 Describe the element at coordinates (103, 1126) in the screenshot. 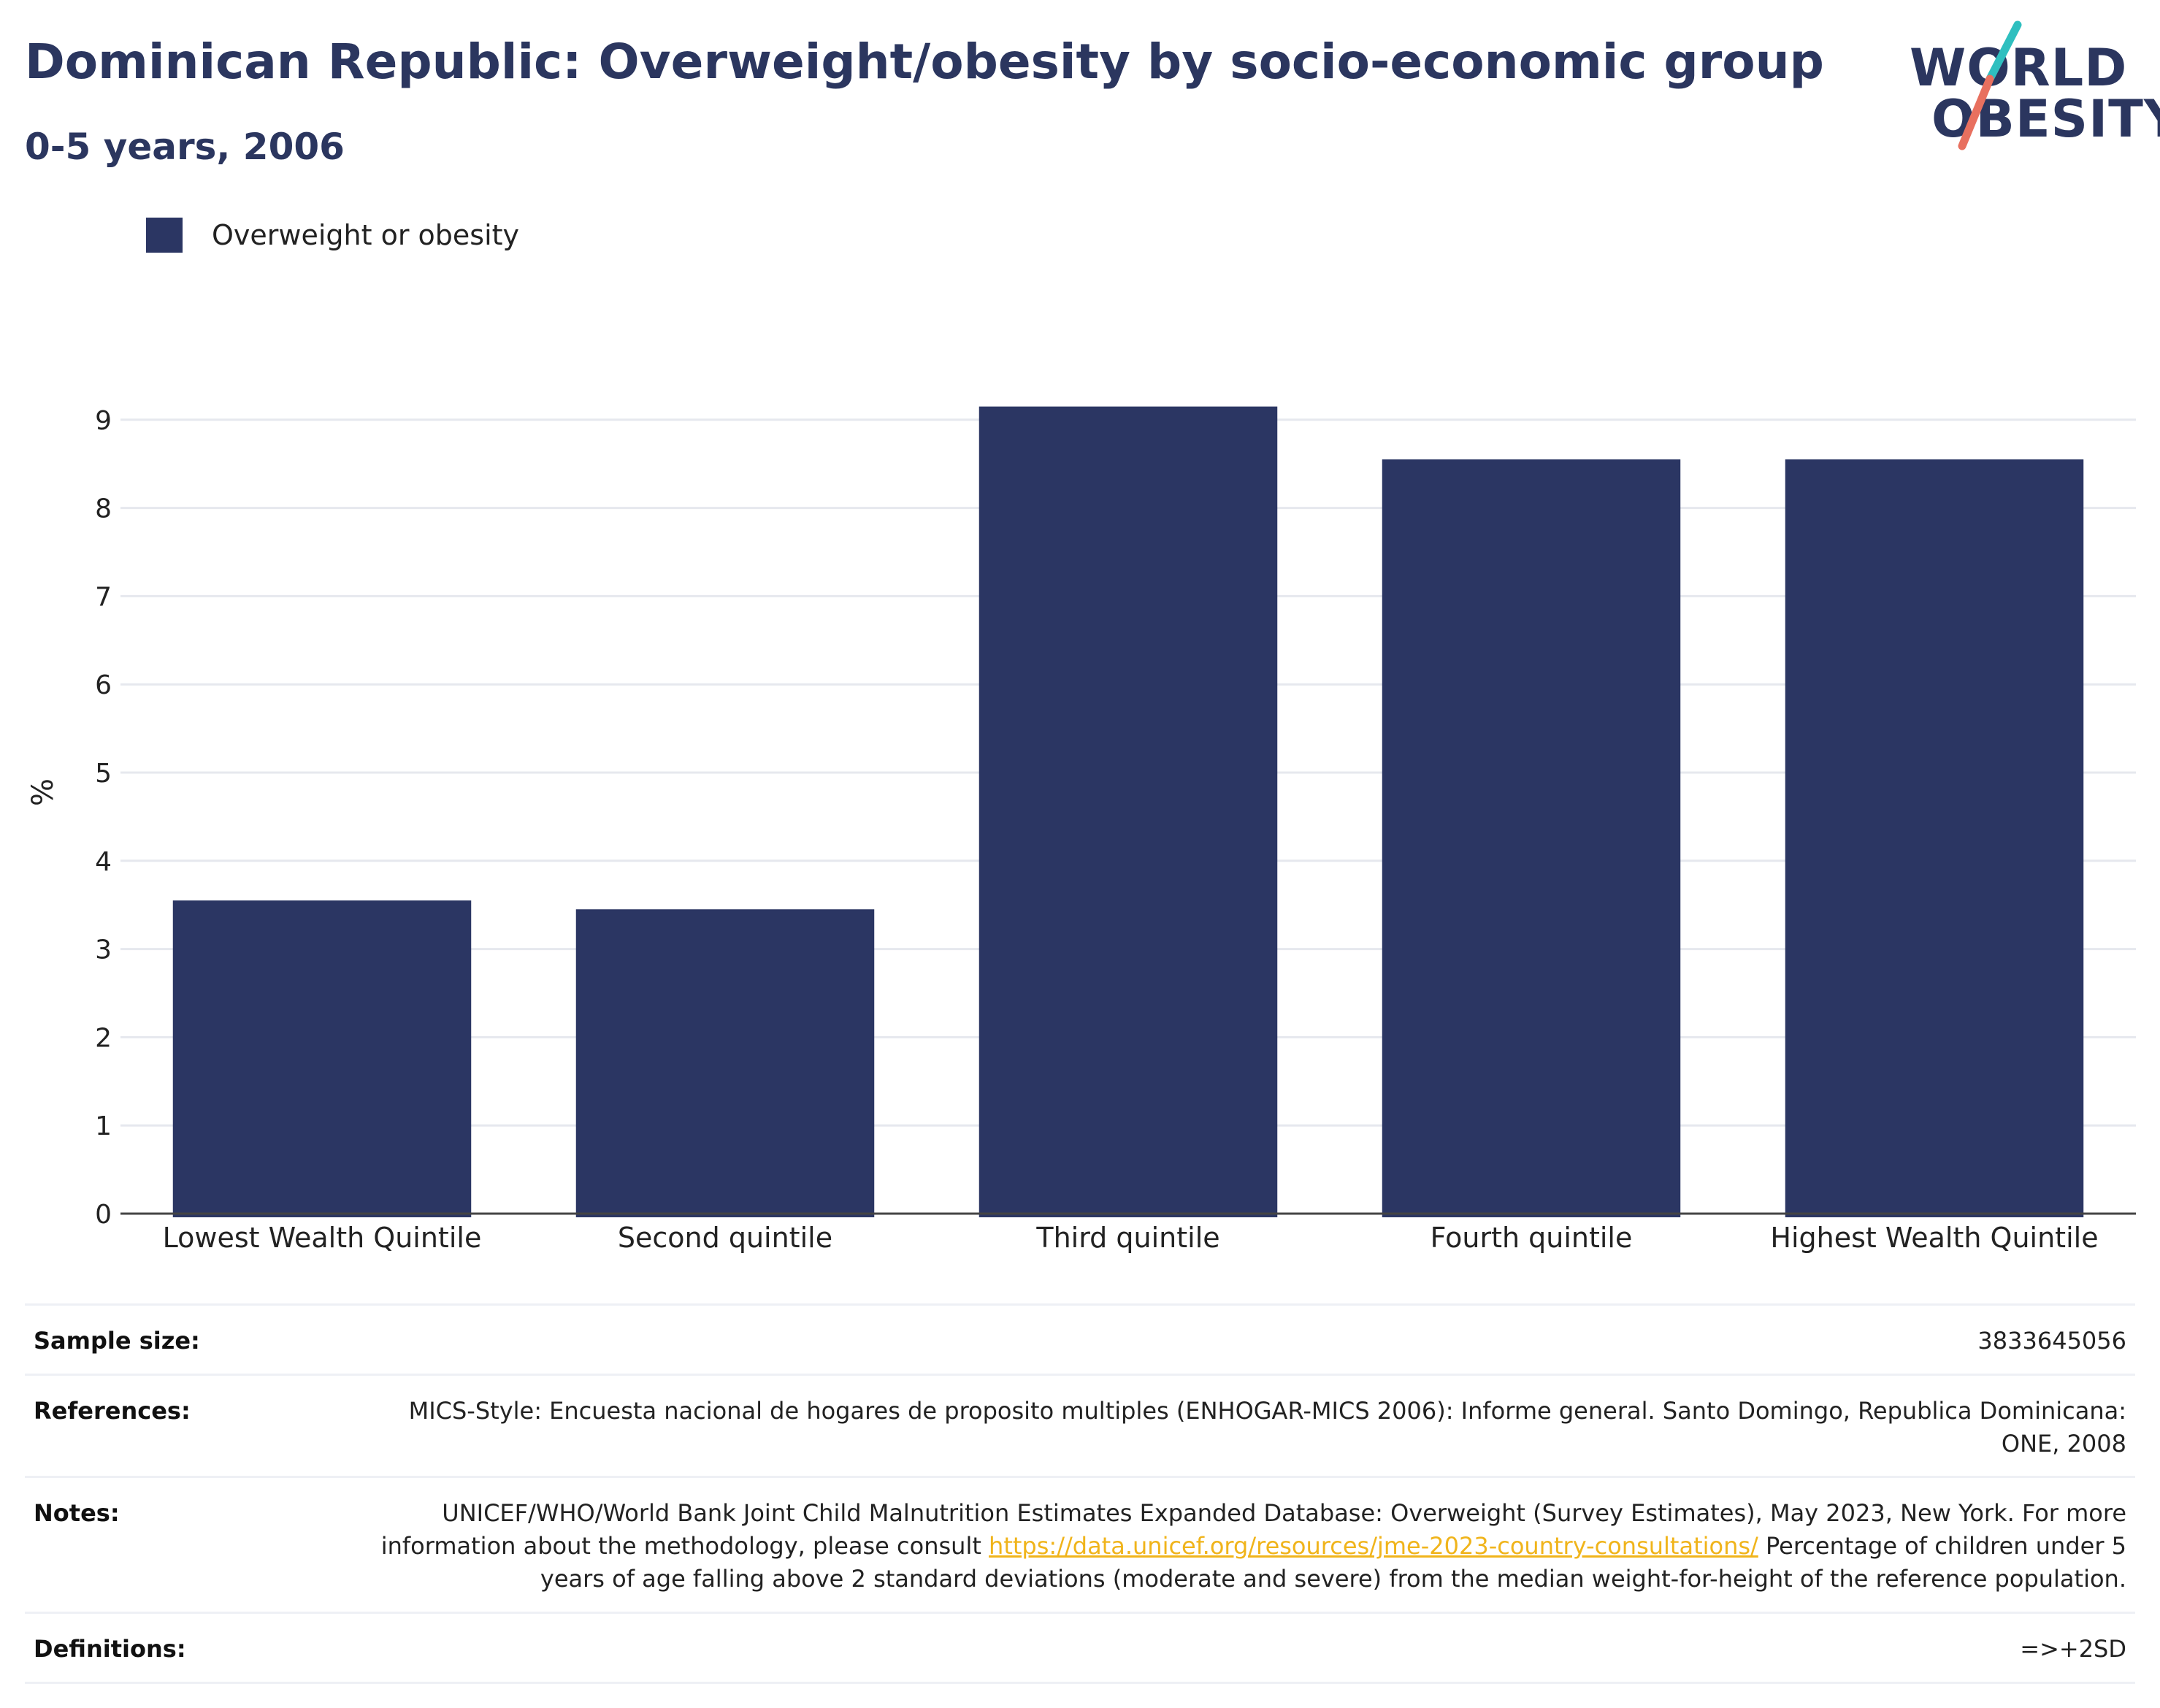

I see `y-tick-label: 1` at that location.